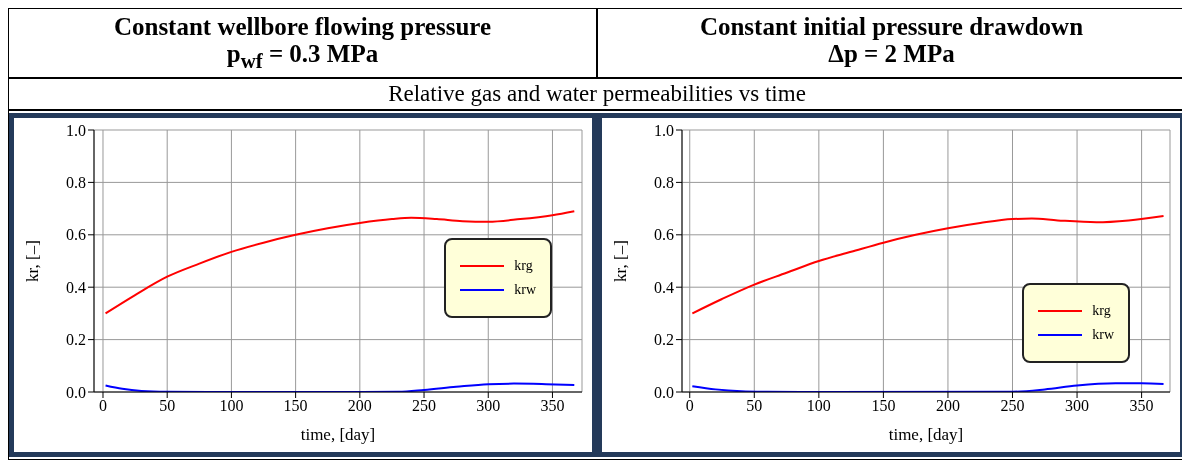 The width and height of the screenshot is (1182, 467). Describe the element at coordinates (340, 262) in the screenshot. I see `line-series` at that location.